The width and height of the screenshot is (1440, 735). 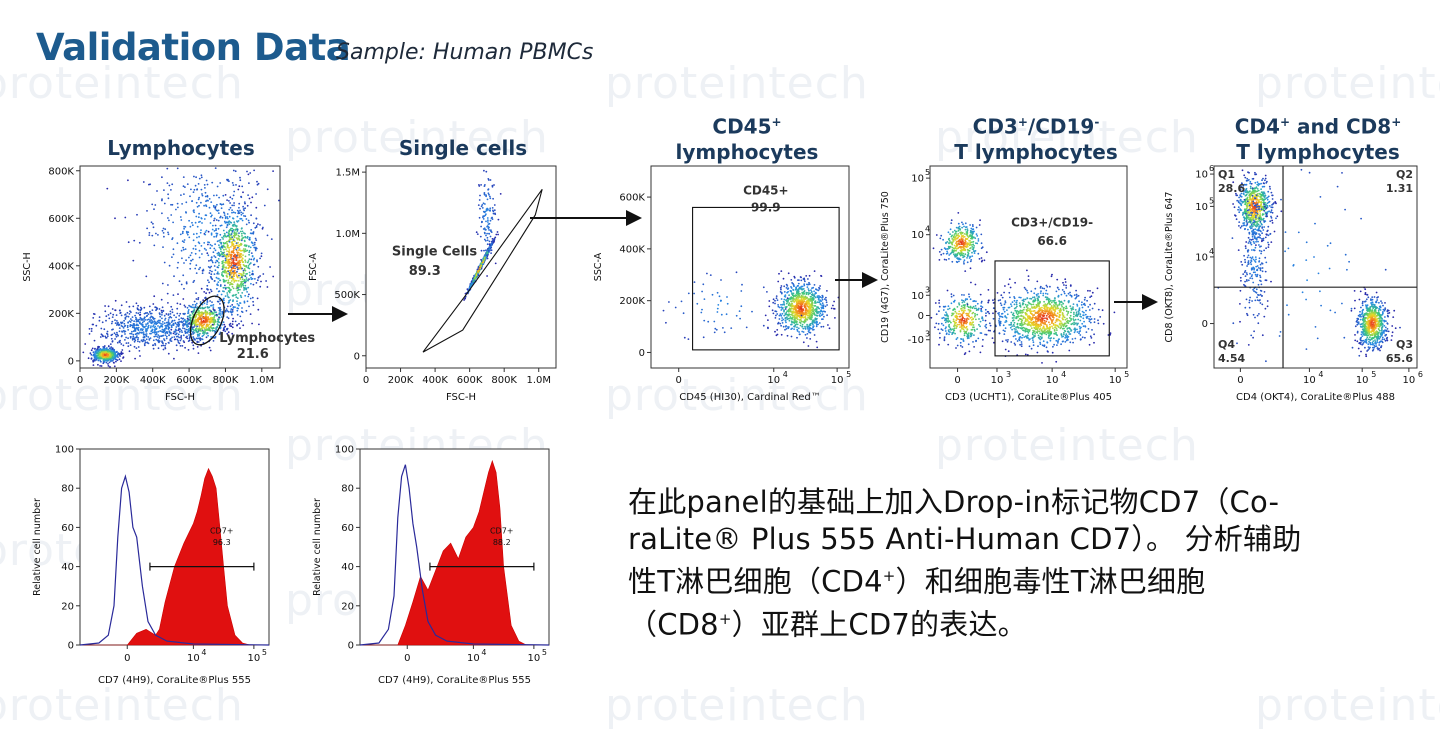 I want to click on x-tick-label: 200K, so click(x=117, y=380).